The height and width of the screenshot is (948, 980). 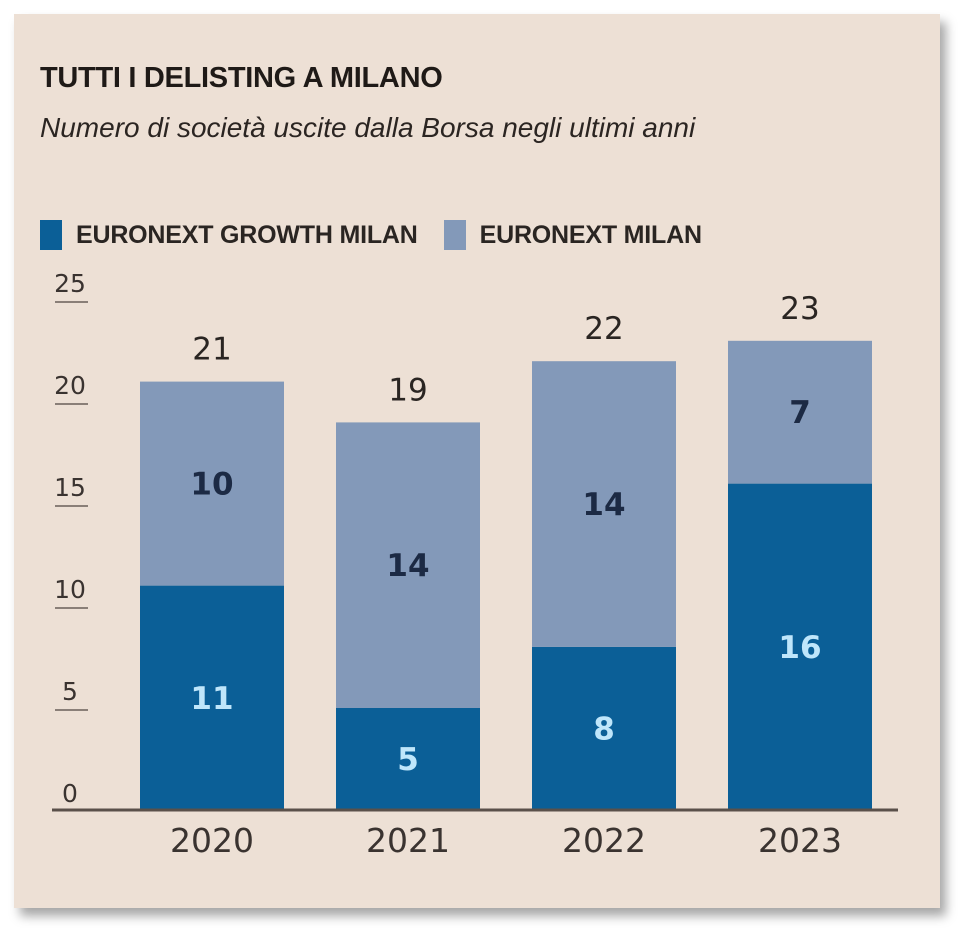 What do you see at coordinates (70, 283) in the screenshot?
I see `y-tick-label: 25` at bounding box center [70, 283].